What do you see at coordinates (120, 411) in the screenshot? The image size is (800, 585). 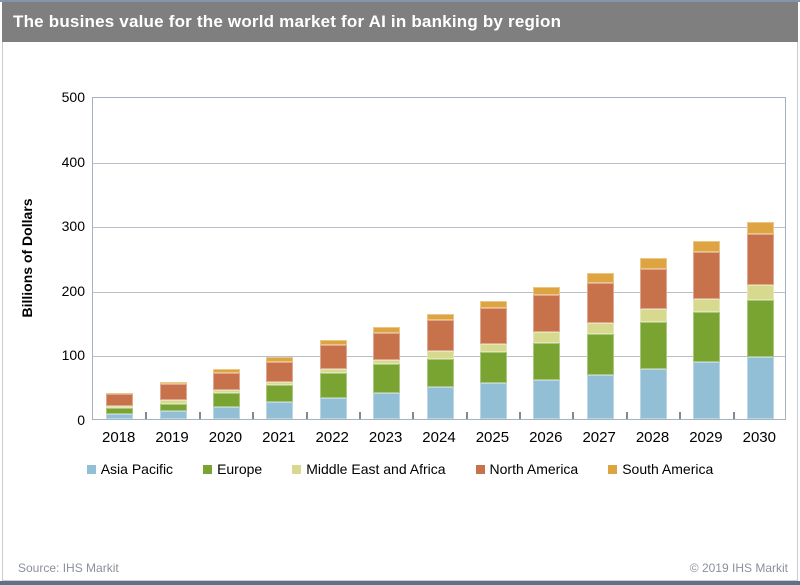 I see `bar-segment-2018-europe` at bounding box center [120, 411].